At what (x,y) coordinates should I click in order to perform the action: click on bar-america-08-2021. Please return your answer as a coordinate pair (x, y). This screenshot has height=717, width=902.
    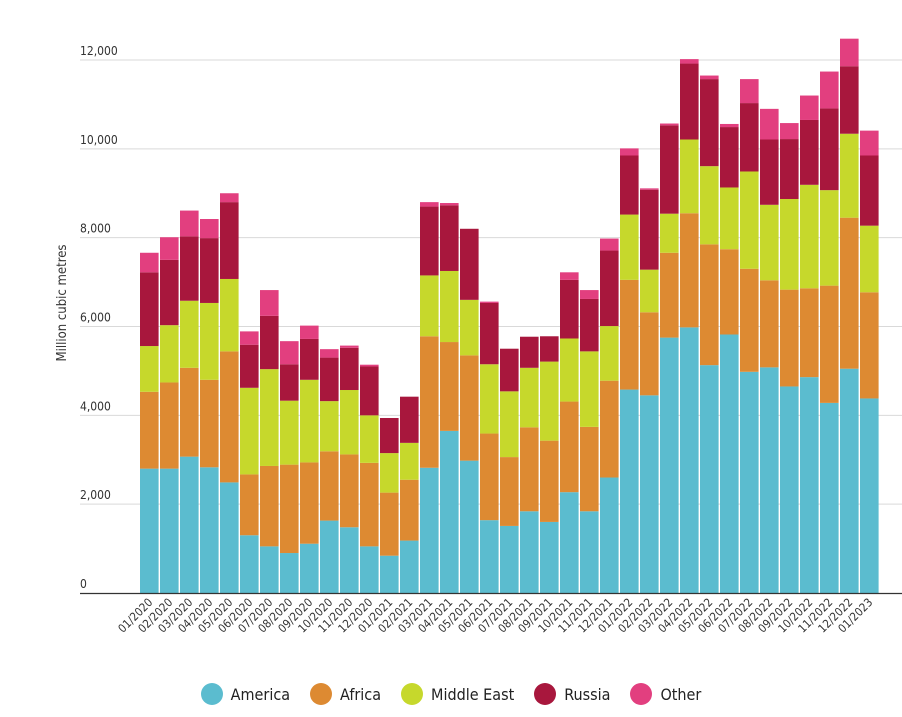
    Looking at the image, I should click on (529, 552).